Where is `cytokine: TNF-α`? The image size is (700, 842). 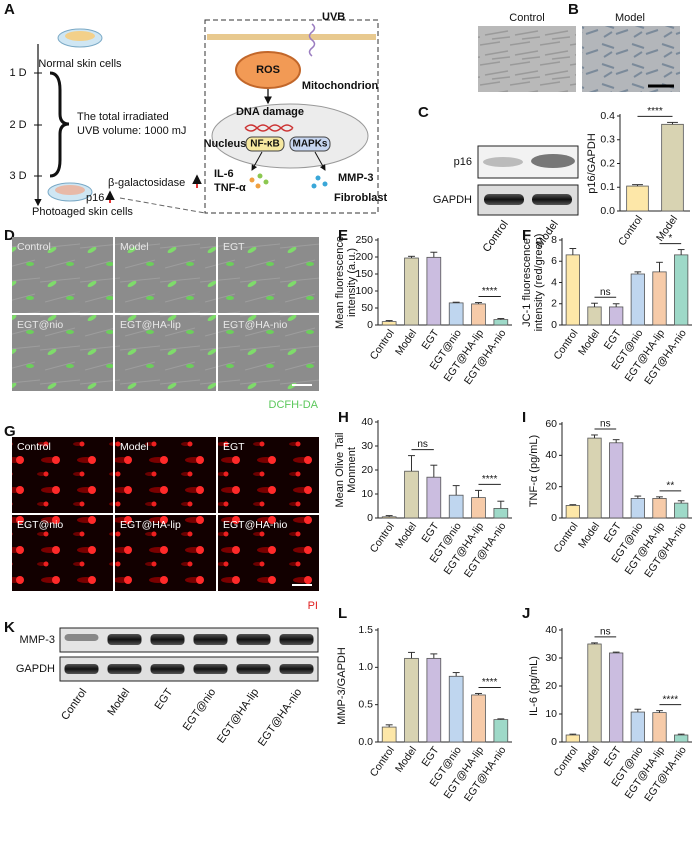
cytokine: TNF-α is located at coordinates (230, 188).